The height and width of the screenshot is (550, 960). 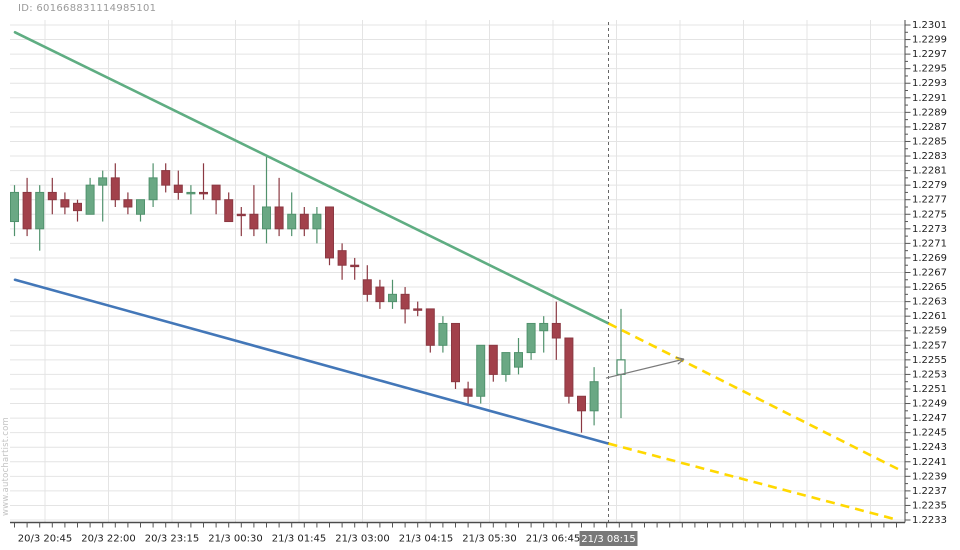 What do you see at coordinates (929, 200) in the screenshot?
I see `y-axis-label: 1.2277` at bounding box center [929, 200].